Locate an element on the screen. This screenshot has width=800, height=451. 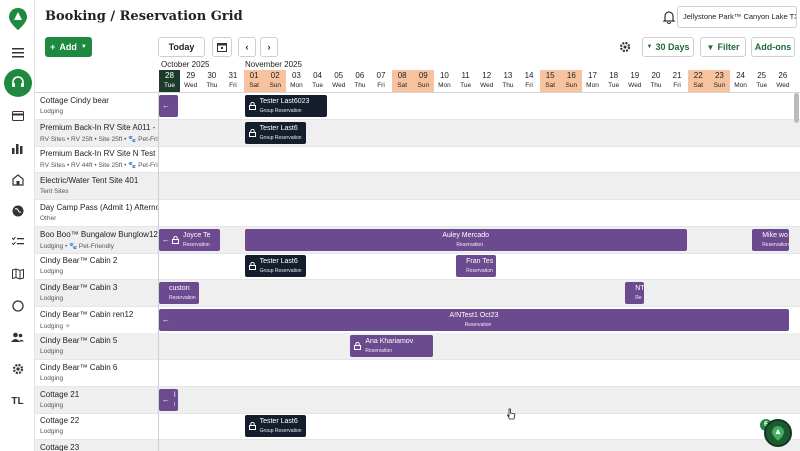
site-row: Cindy Bear™ Cabin 6 Lodging is located at coordinates (417, 373).